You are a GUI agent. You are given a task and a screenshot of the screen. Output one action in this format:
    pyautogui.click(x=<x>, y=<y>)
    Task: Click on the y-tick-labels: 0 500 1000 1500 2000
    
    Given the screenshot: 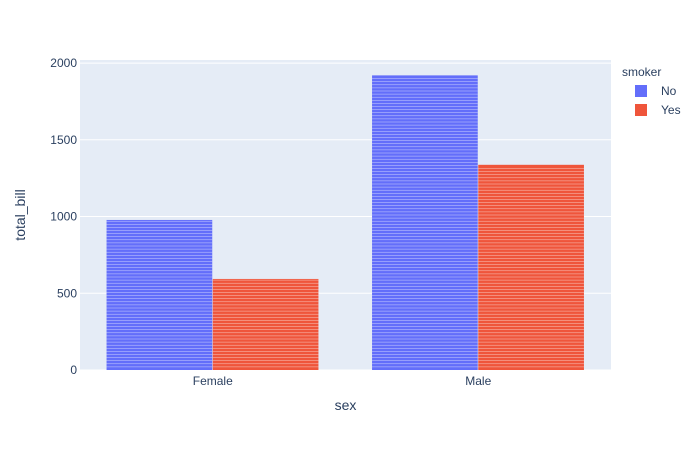 What is the action you would take?
    pyautogui.click(x=63, y=216)
    